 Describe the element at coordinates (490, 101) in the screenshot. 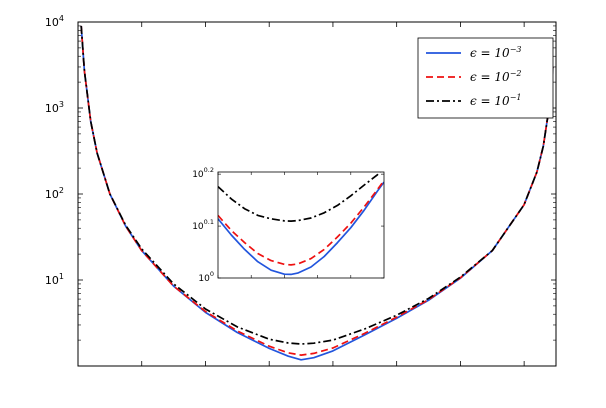

I see `legend-label-2-base: ϵ = 10` at that location.